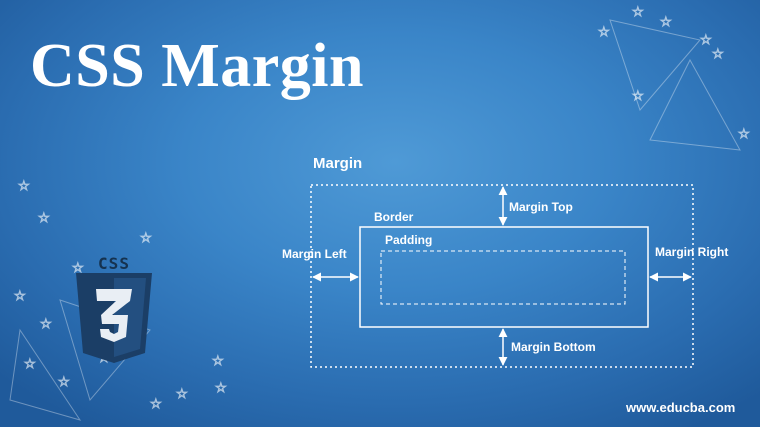  I want to click on margin-left-label: Margin Left, so click(314, 254).